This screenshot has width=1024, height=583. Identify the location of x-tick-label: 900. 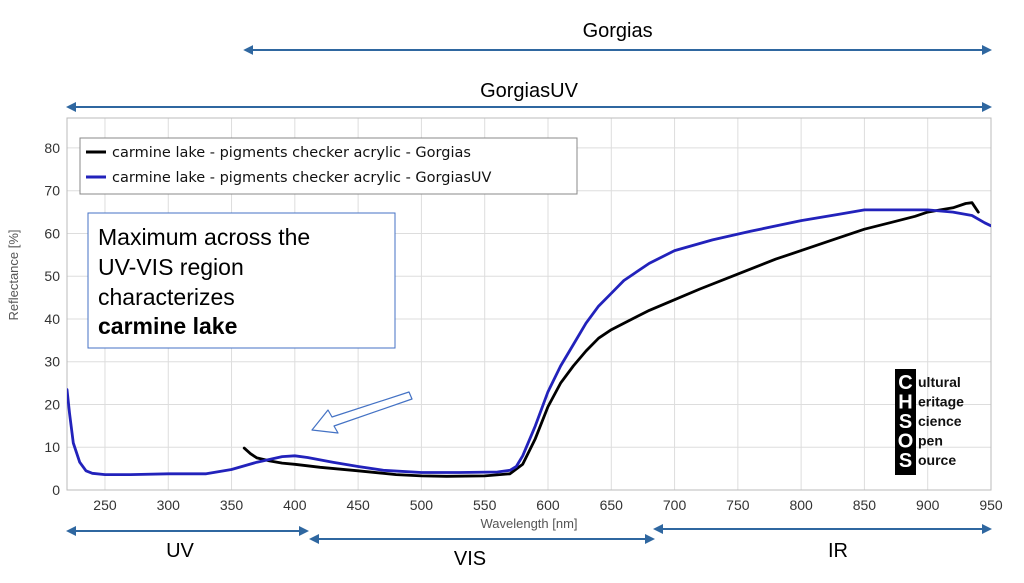
(928, 505).